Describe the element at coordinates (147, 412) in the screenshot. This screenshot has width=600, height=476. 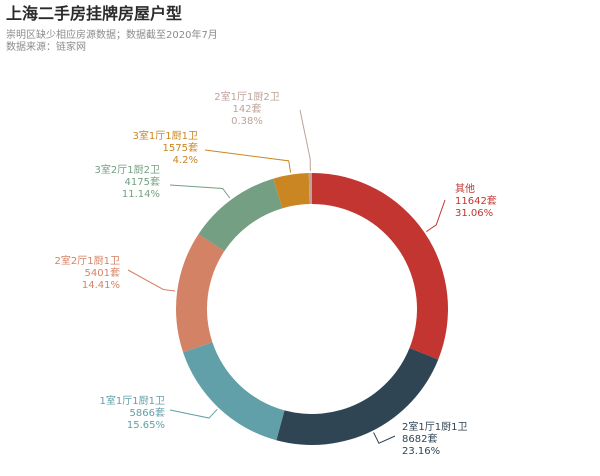
I see `slice-label-2-count: 5866套` at that location.